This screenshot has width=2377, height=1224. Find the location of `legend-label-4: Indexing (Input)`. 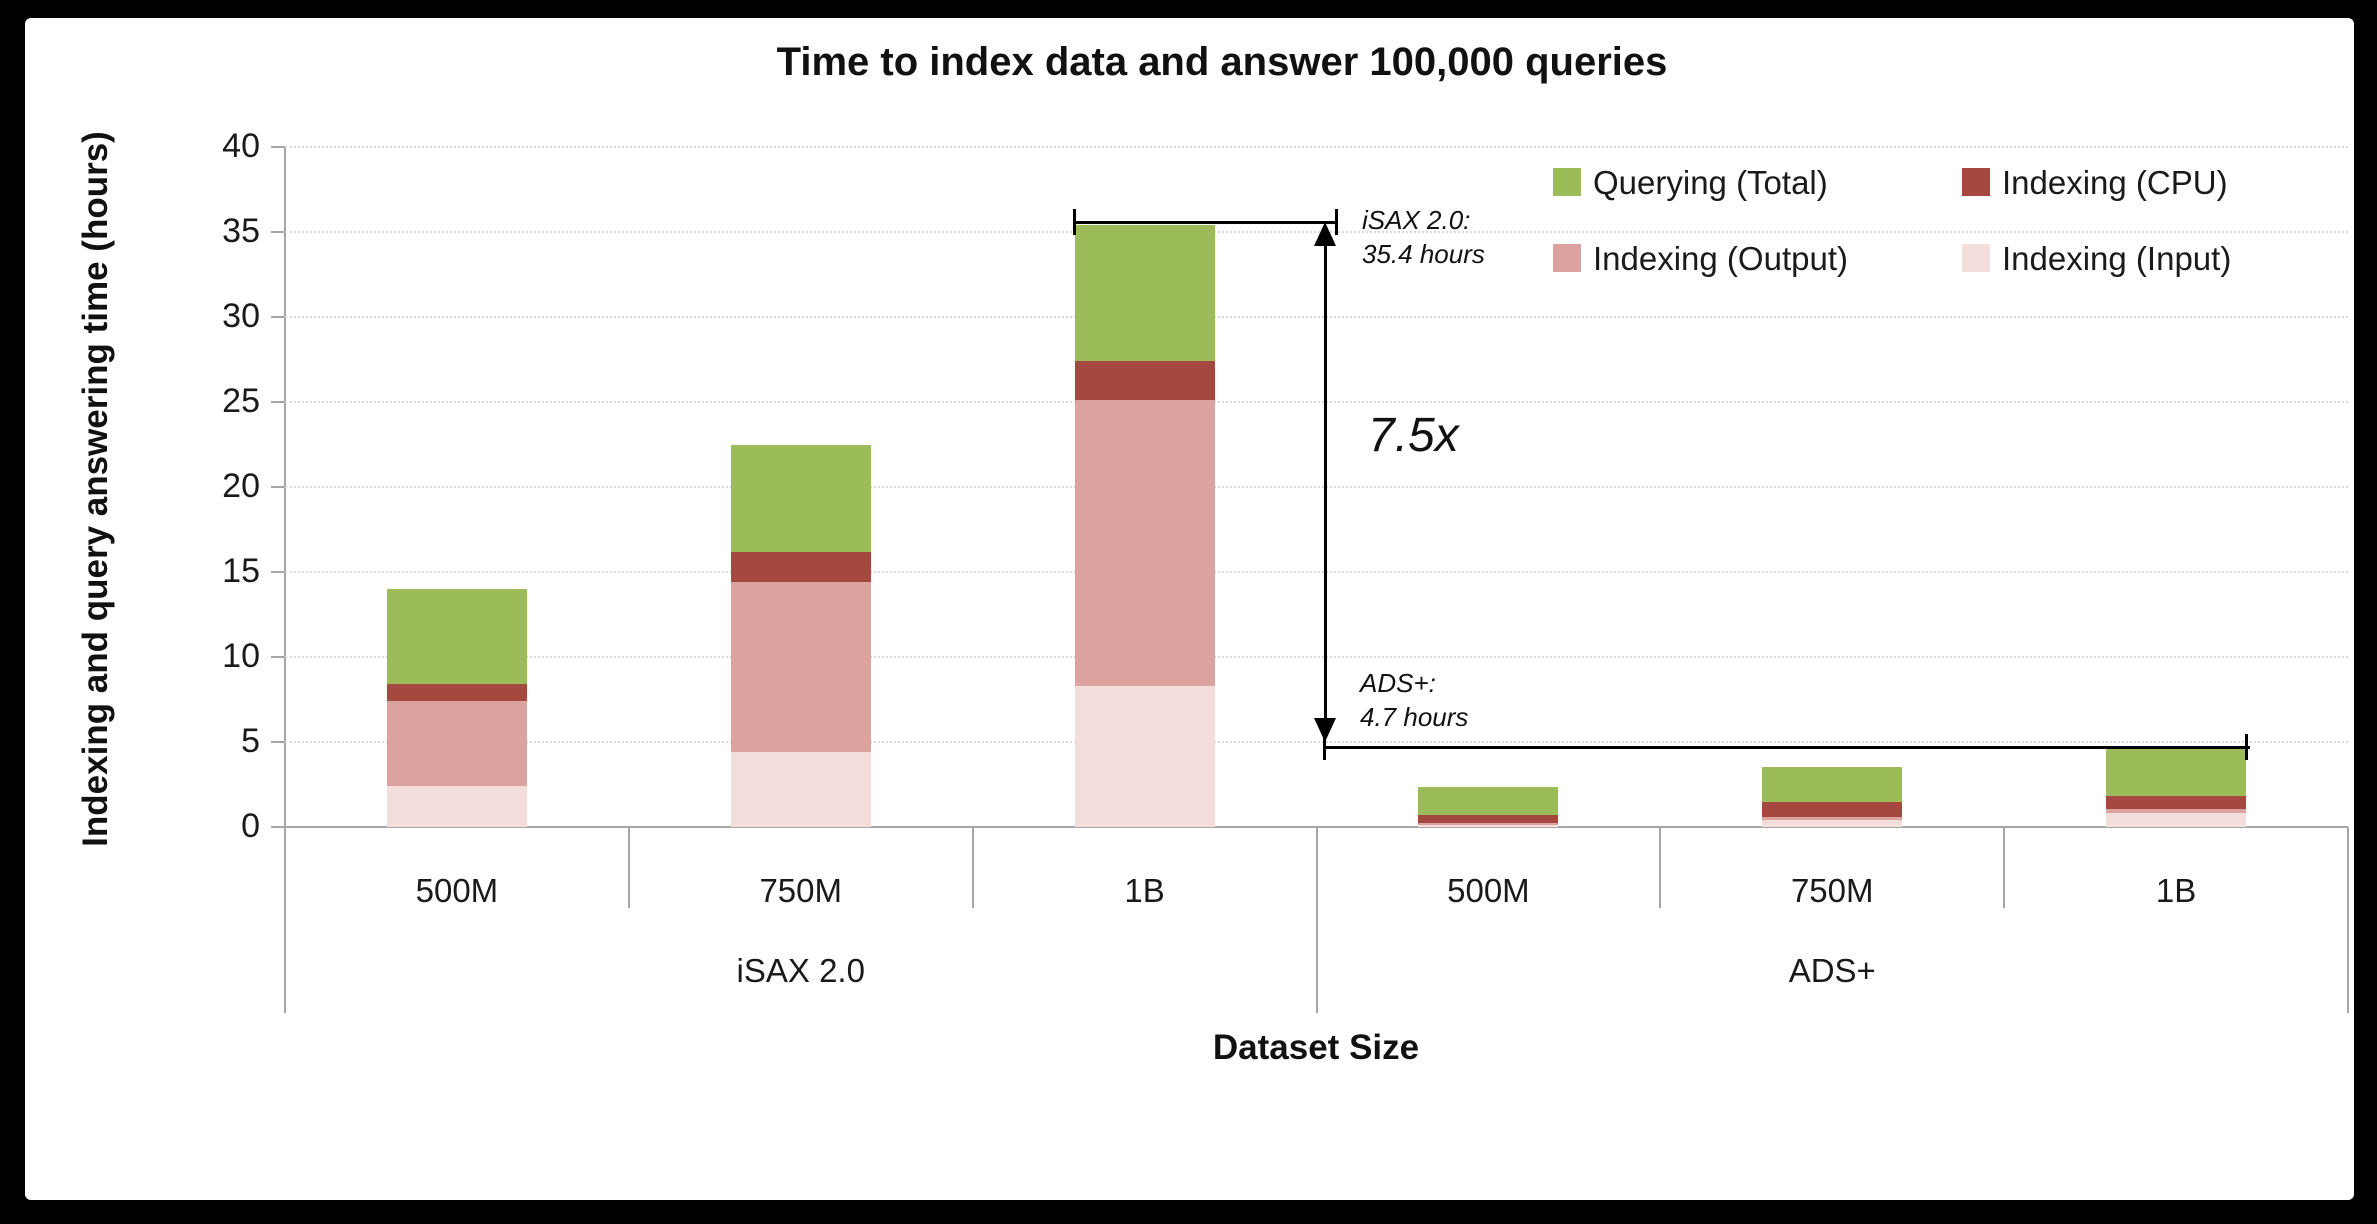

legend-label-4: Indexing (Input) is located at coordinates (2117, 258).